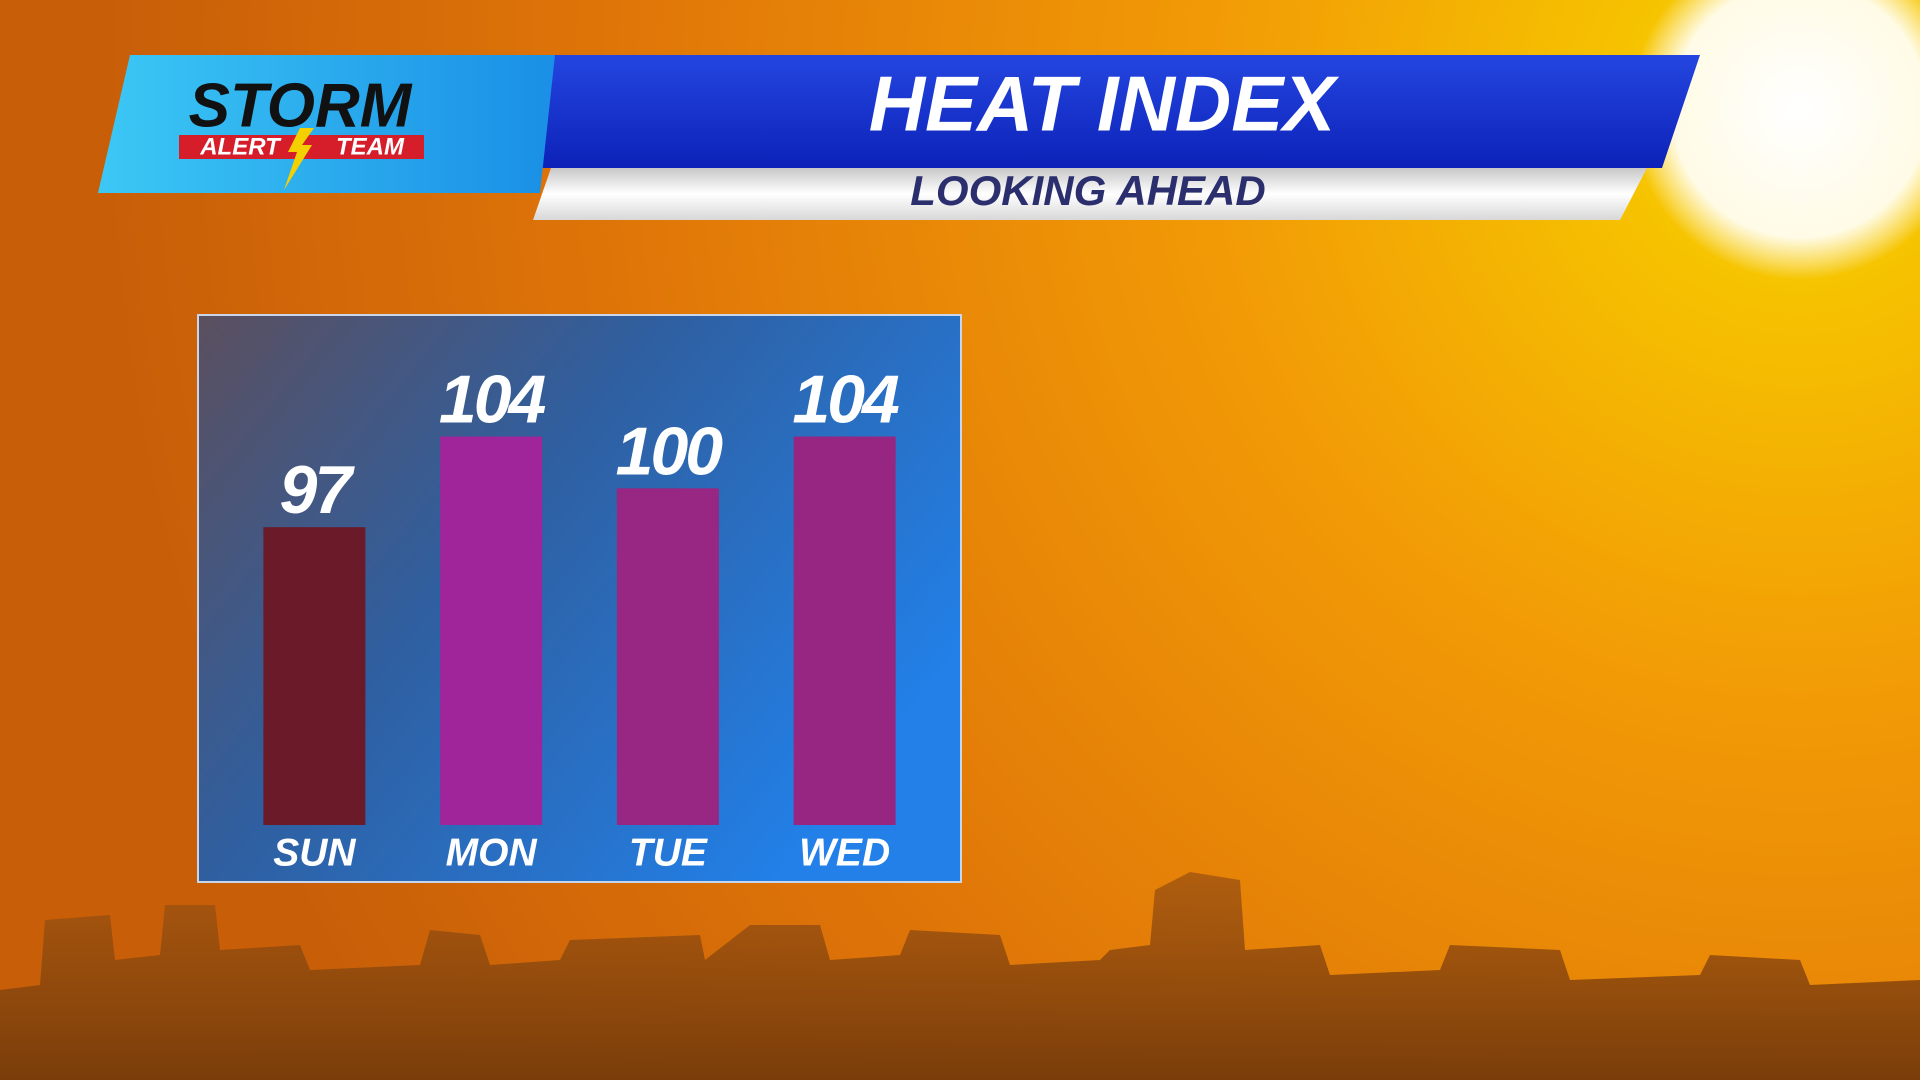 The image size is (1920, 1080). Describe the element at coordinates (240, 146) in the screenshot. I see `logo-left: ALERT` at that location.